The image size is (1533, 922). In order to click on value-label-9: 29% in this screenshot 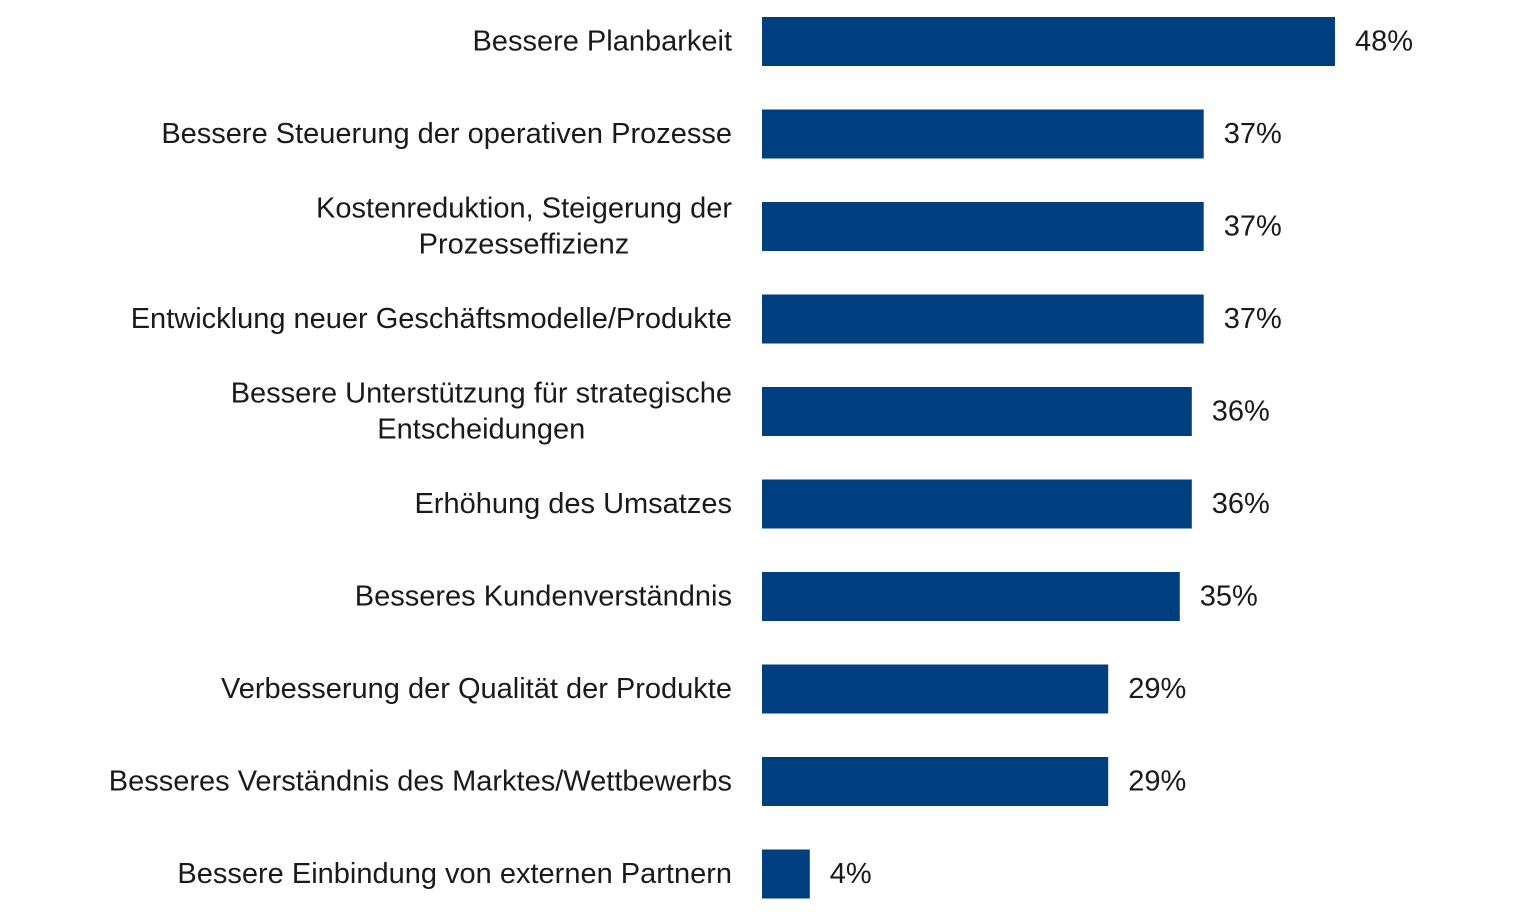, I will do `click(1157, 782)`.